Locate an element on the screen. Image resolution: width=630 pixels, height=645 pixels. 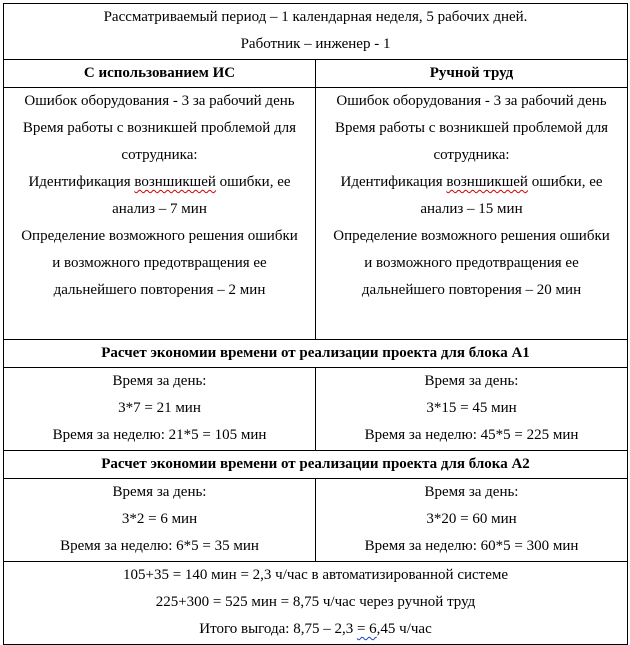
day-time-value: 3*2 = 6 мин is located at coordinates (159, 519).